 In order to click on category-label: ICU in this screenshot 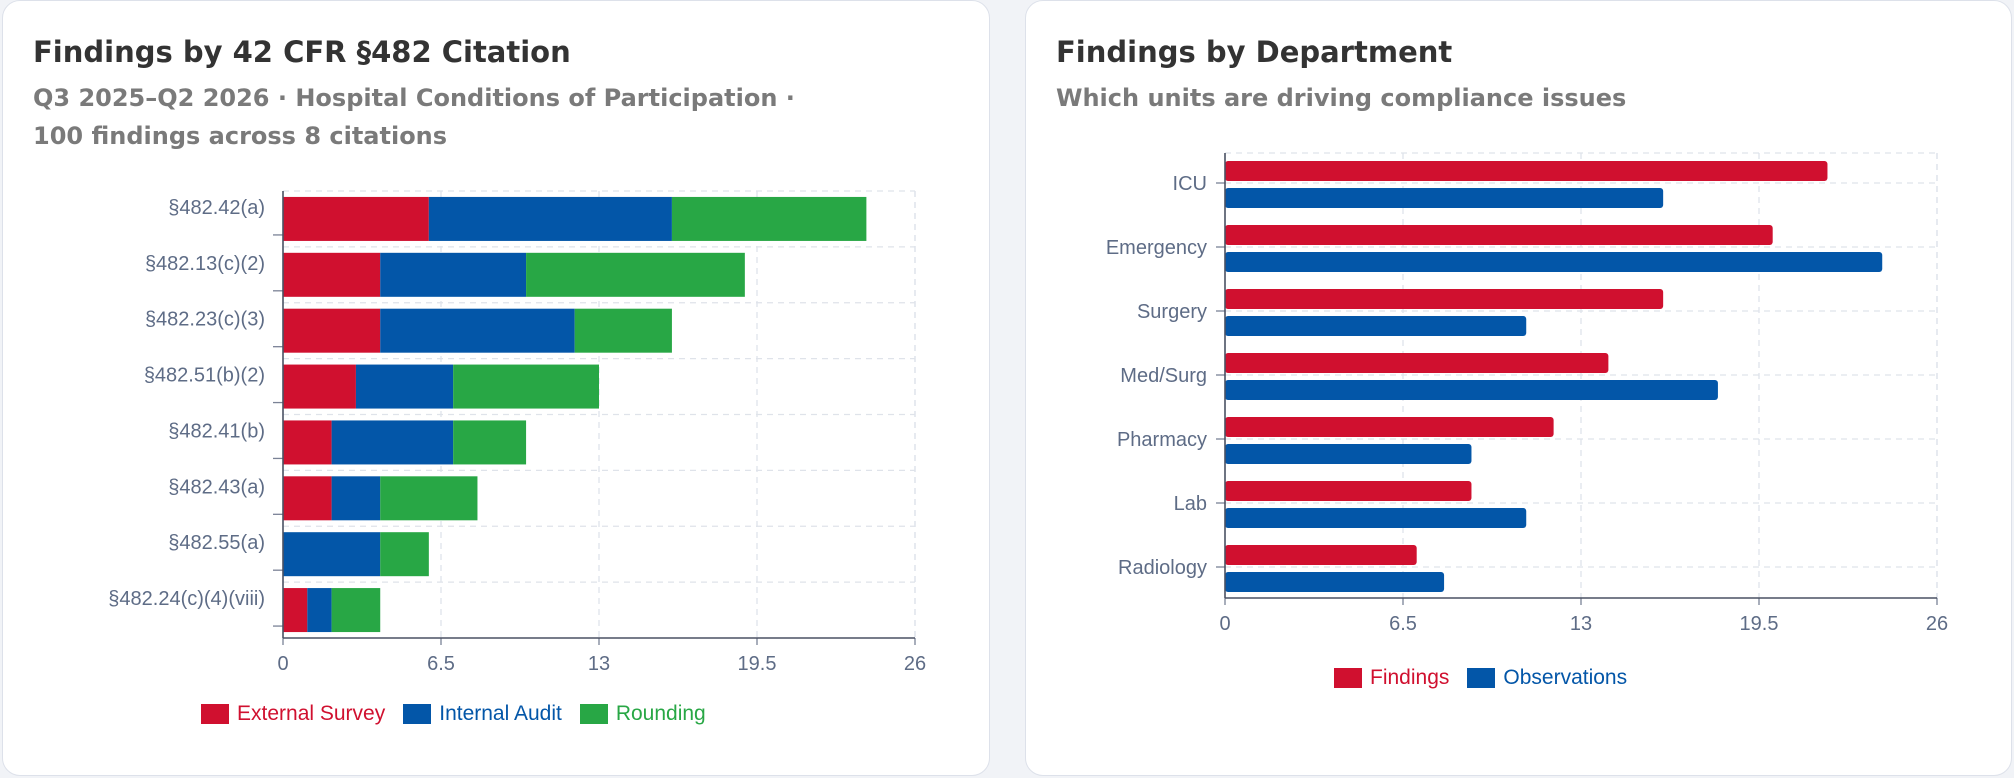, I will do `click(1190, 184)`.